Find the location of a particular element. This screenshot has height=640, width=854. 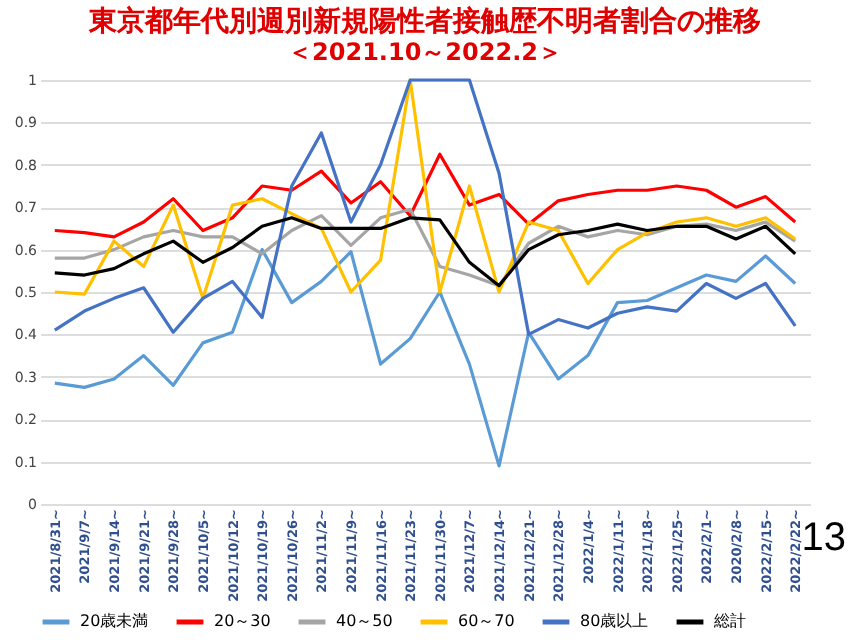

legend-label: 40～50 is located at coordinates (364, 621).